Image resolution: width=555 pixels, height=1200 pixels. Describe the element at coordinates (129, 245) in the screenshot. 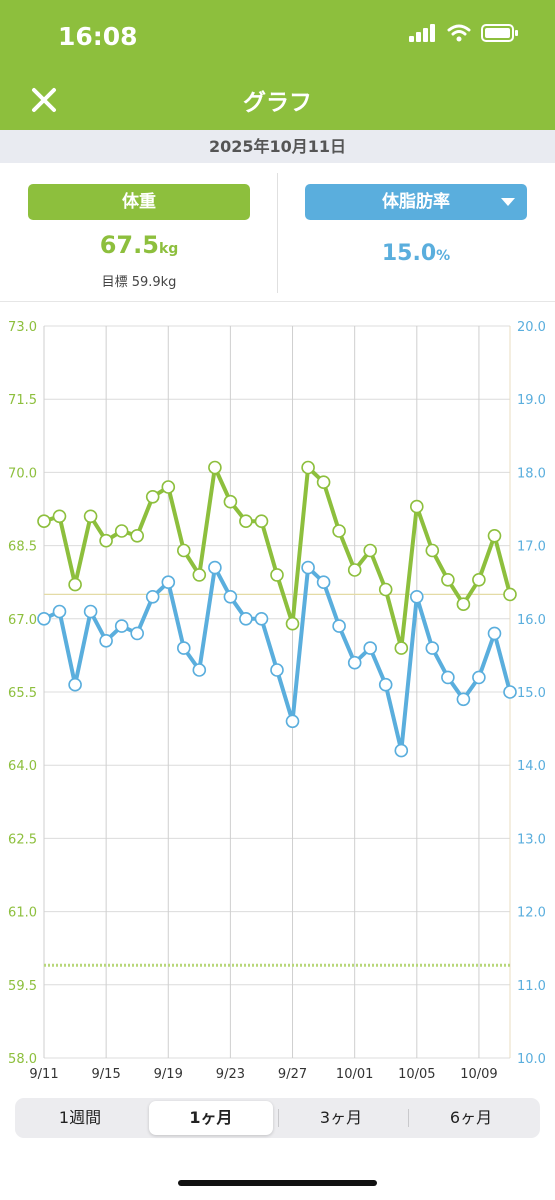

I see `weight-number: 67.5` at that location.